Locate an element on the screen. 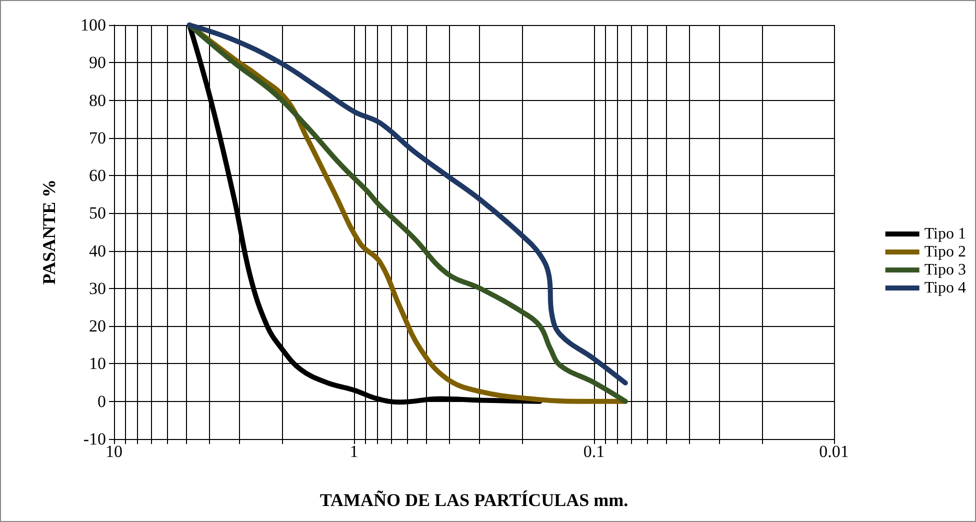 This screenshot has height=522, width=976. y-tick-label: 100 is located at coordinates (93, 25).